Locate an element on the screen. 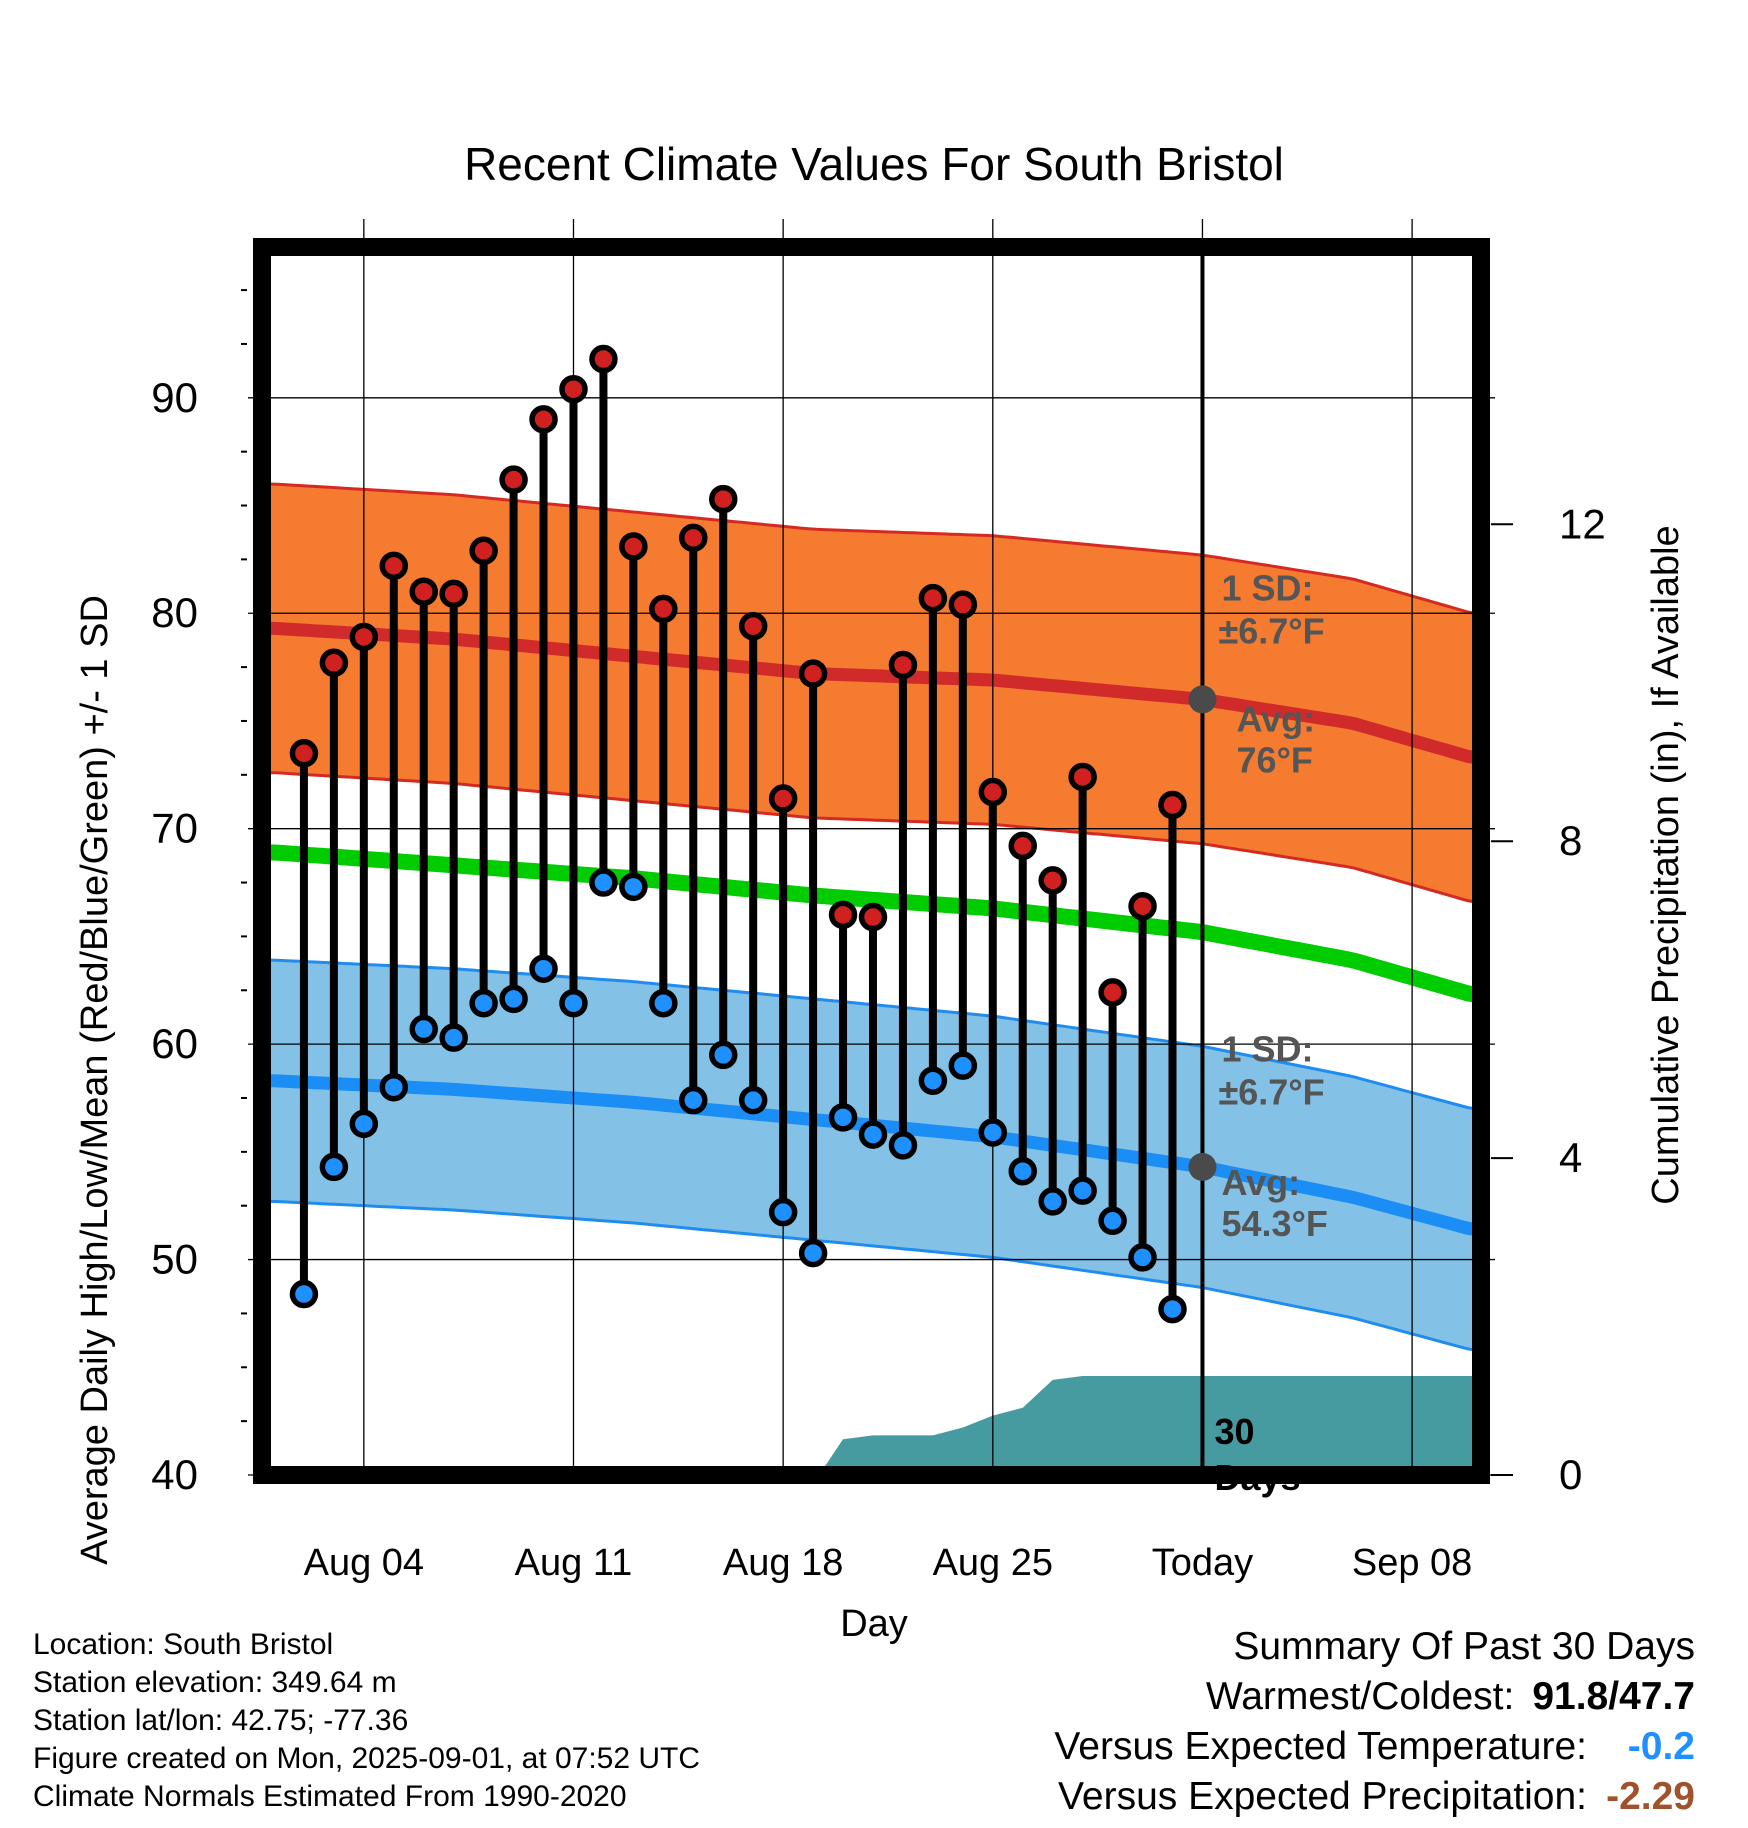 The width and height of the screenshot is (1748, 1828). low-sd-label: 1 SD: is located at coordinates (1267, 1048).